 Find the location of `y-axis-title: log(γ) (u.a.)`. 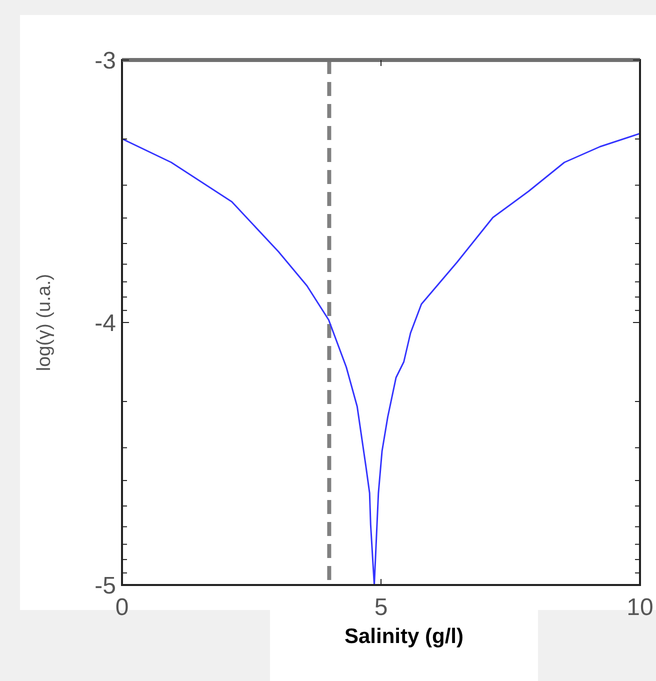

y-axis-title: log(γ) (u.a.) is located at coordinates (44, 323).